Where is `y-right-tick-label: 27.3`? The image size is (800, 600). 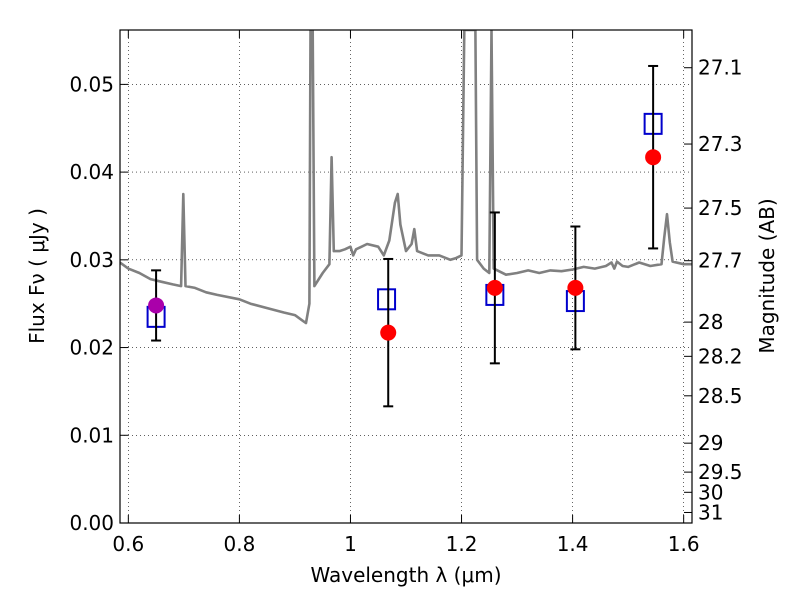
y-right-tick-label: 27.3 is located at coordinates (720, 144).